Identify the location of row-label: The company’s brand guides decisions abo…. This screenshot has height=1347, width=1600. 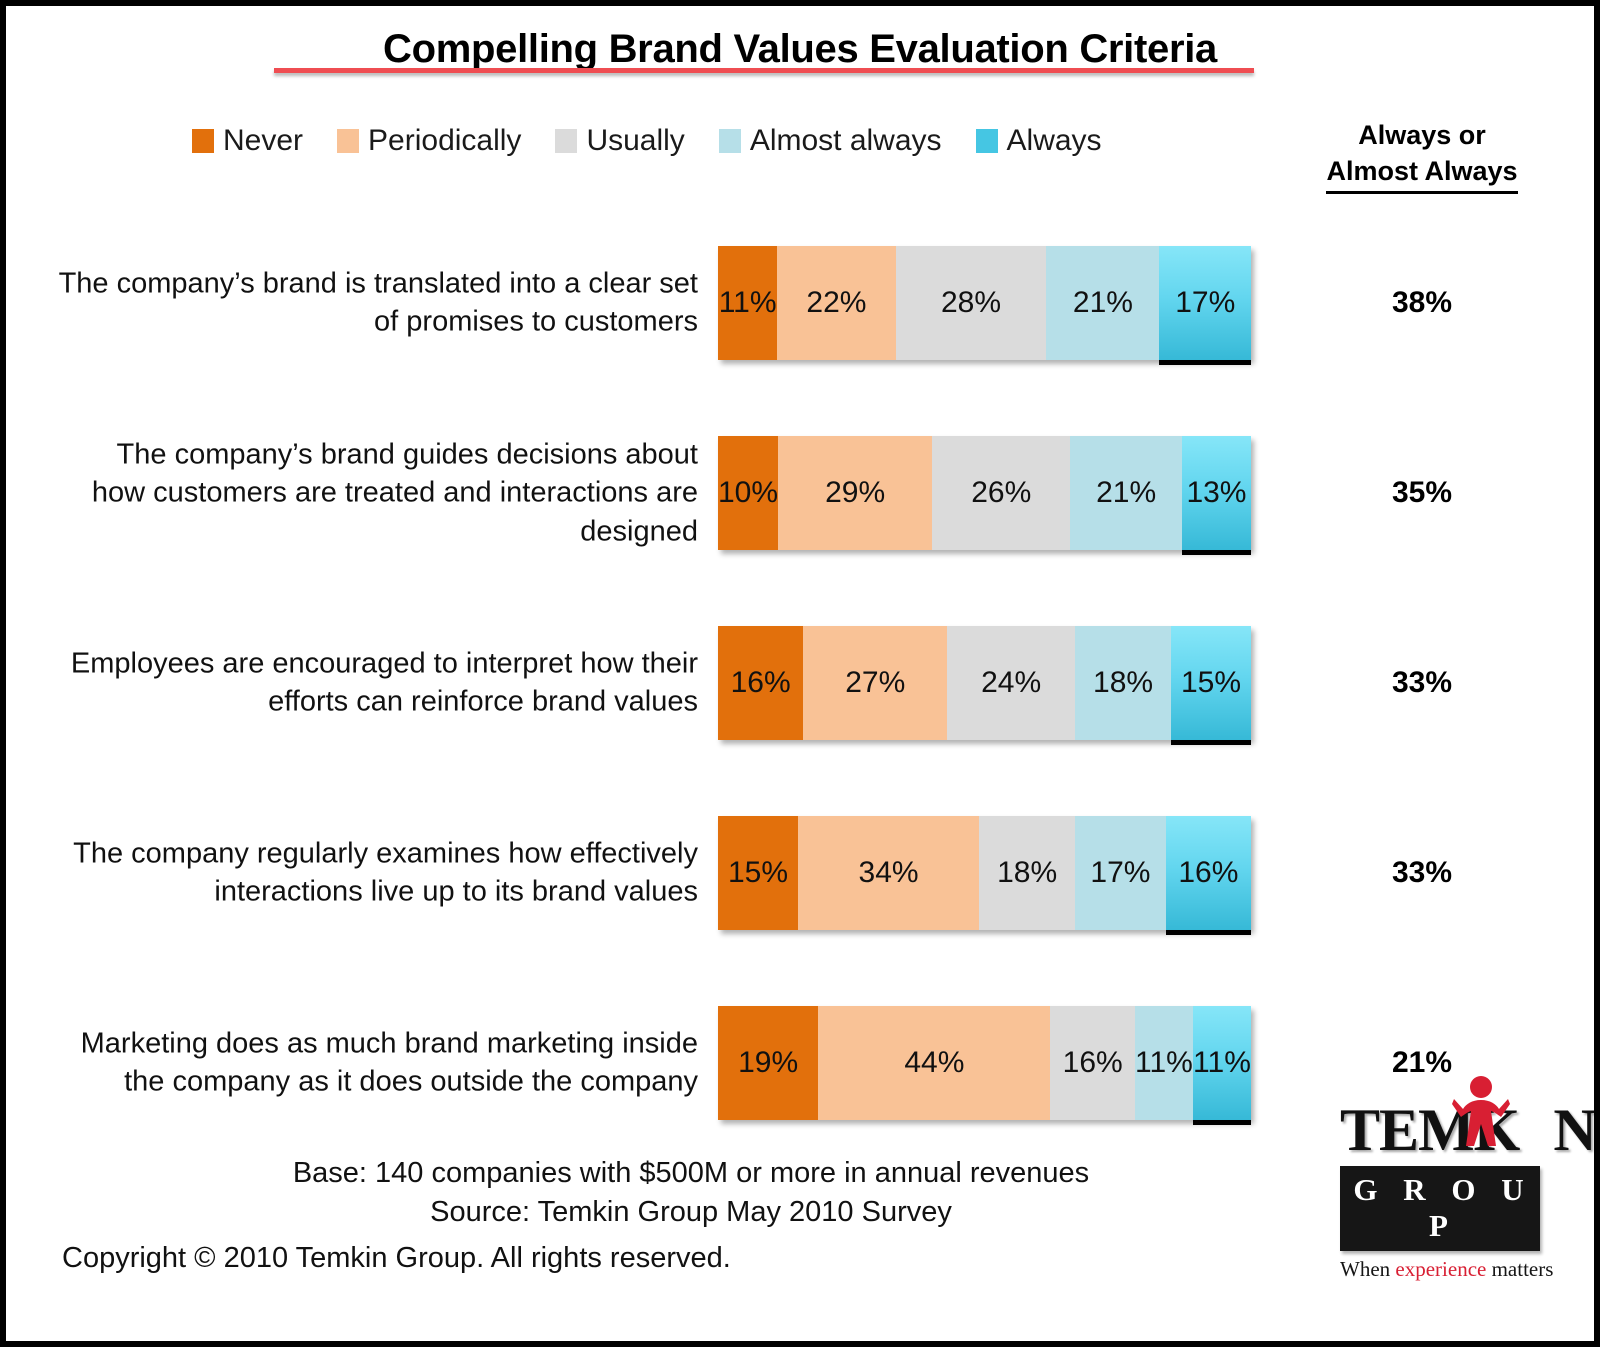
(394, 493).